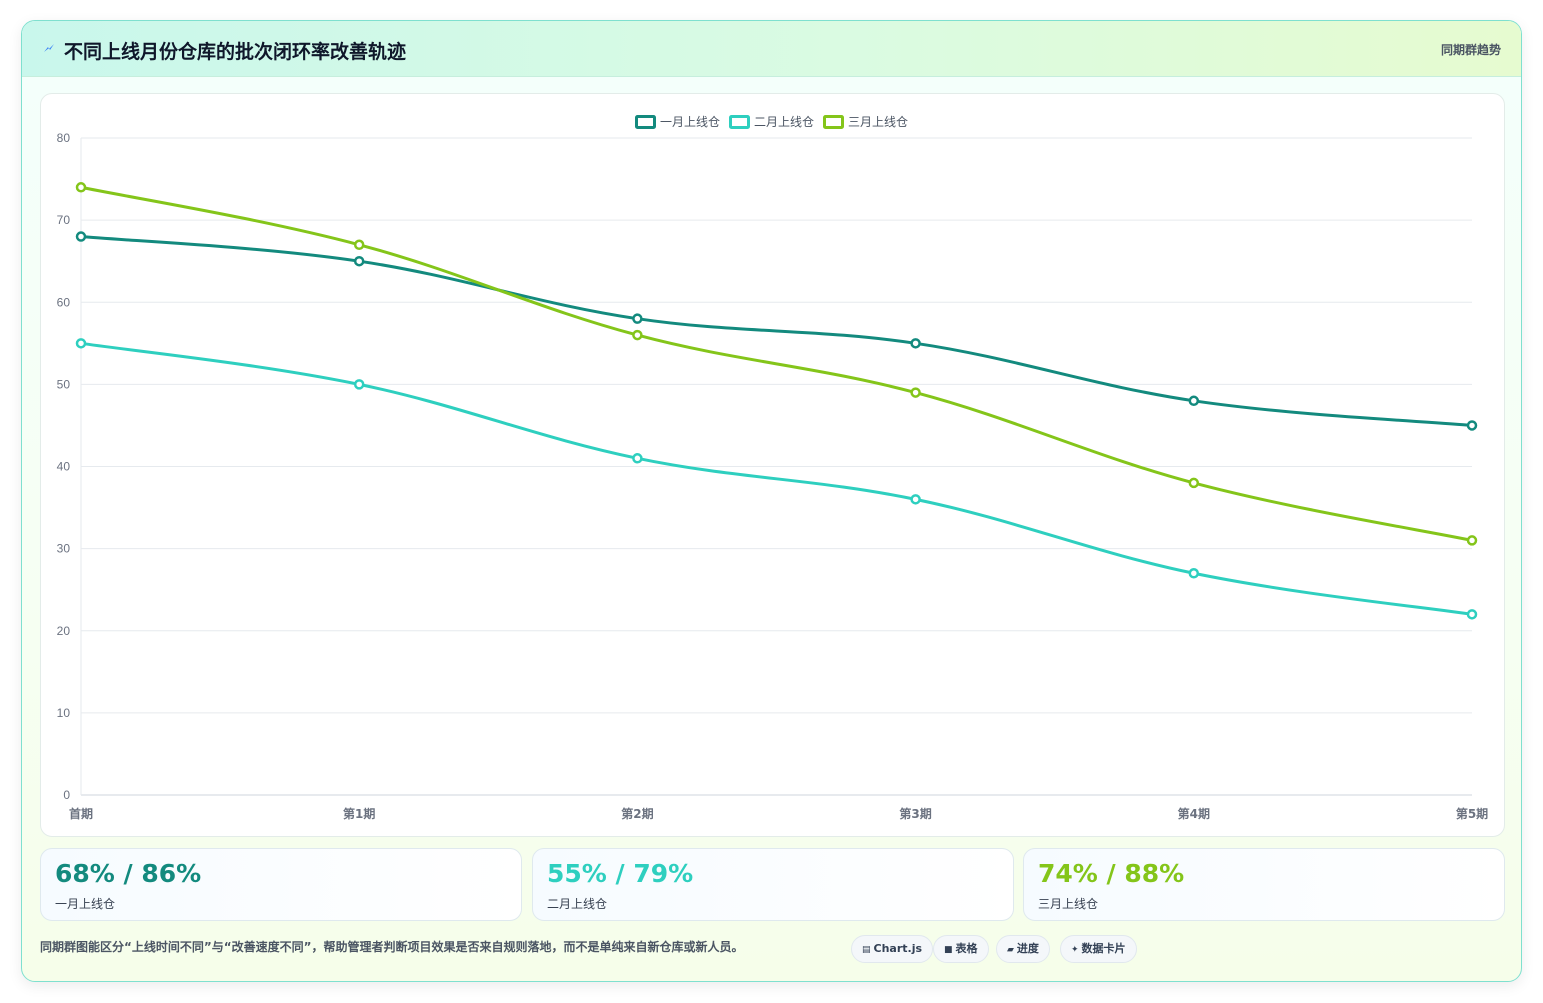 The height and width of the screenshot is (1003, 1543). Describe the element at coordinates (1470, 50) in the screenshot. I see `cohort-trend-tag: 同期群趋势` at that location.